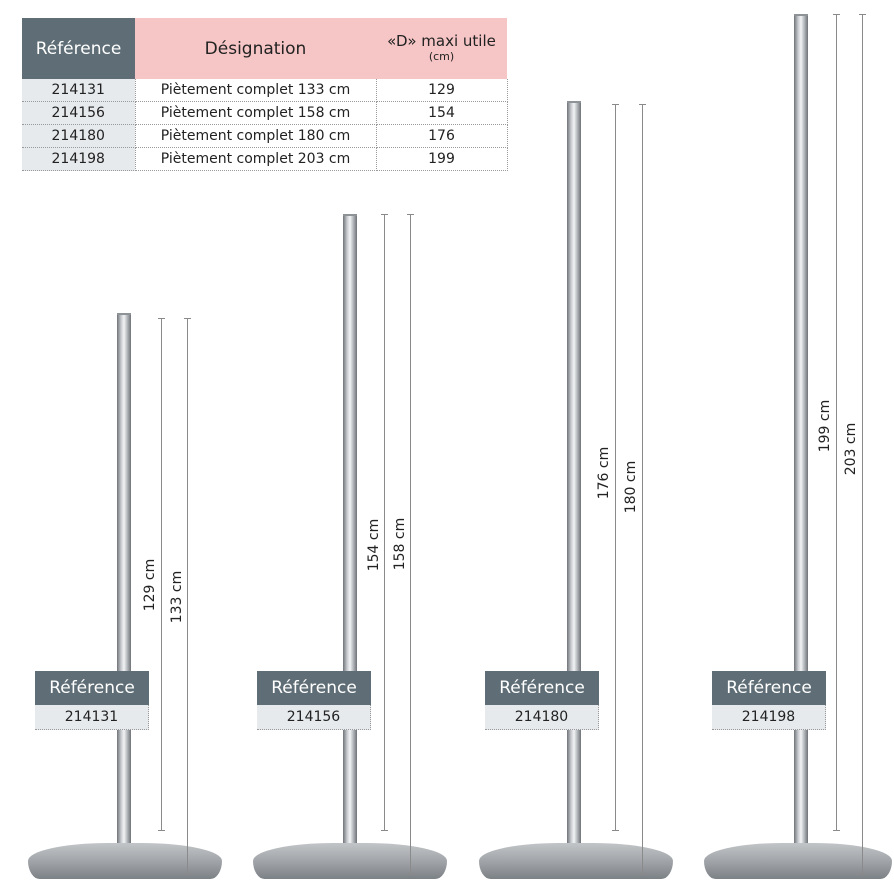  Describe the element at coordinates (79, 113) in the screenshot. I see `cell-reference: 214156` at that location.